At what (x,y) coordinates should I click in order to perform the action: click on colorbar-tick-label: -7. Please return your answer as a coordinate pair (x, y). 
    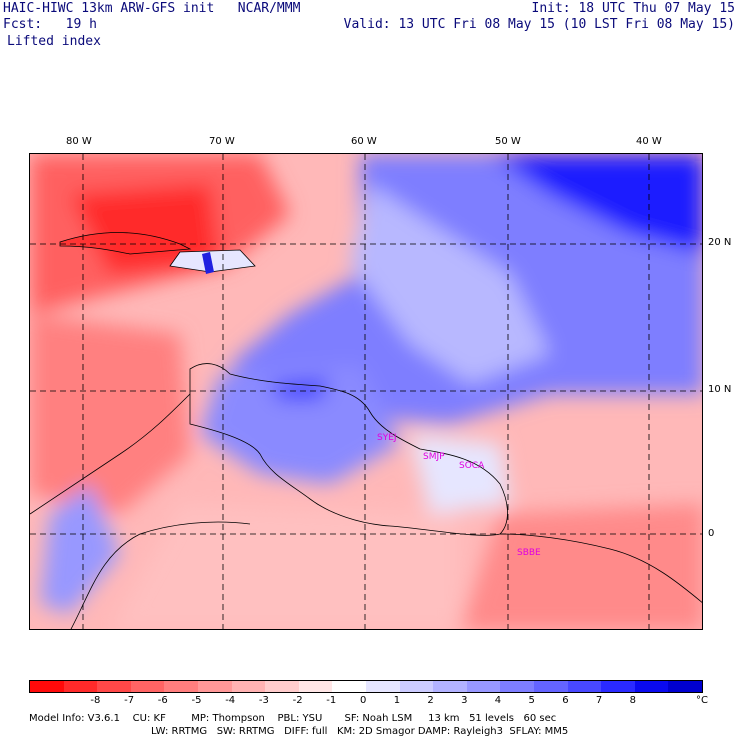
    Looking at the image, I should click on (129, 700).